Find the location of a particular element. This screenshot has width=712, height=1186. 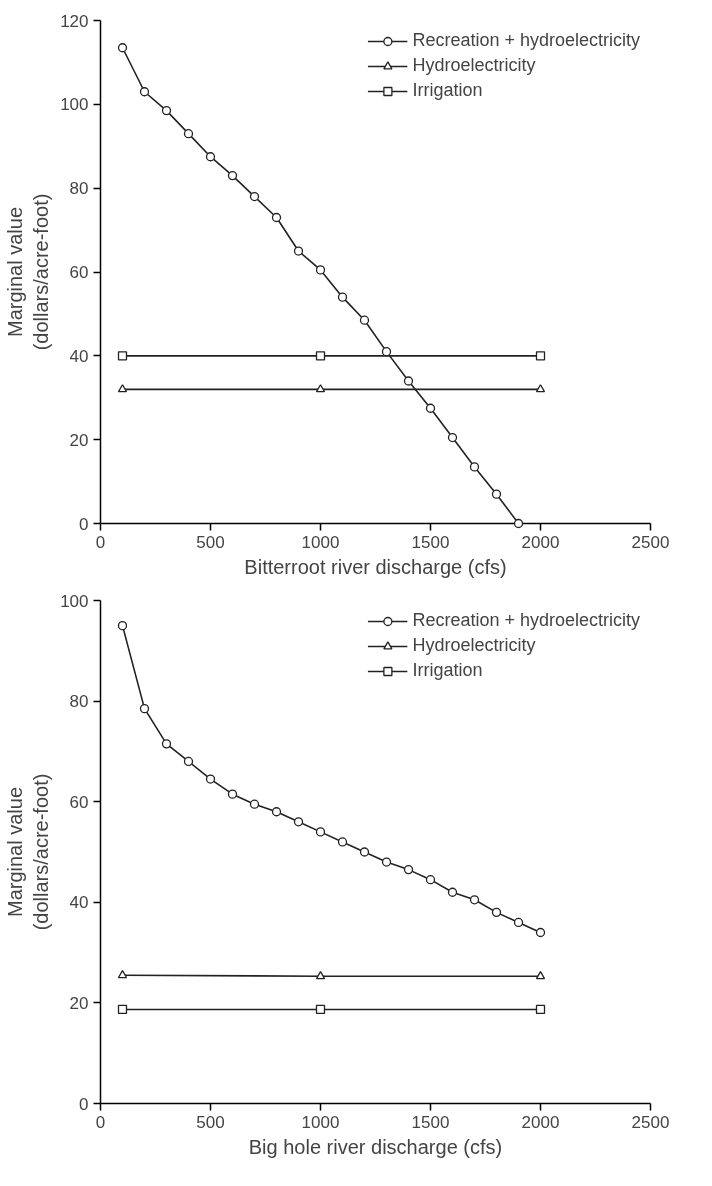

y-tick-label: 120 is located at coordinates (74, 21).